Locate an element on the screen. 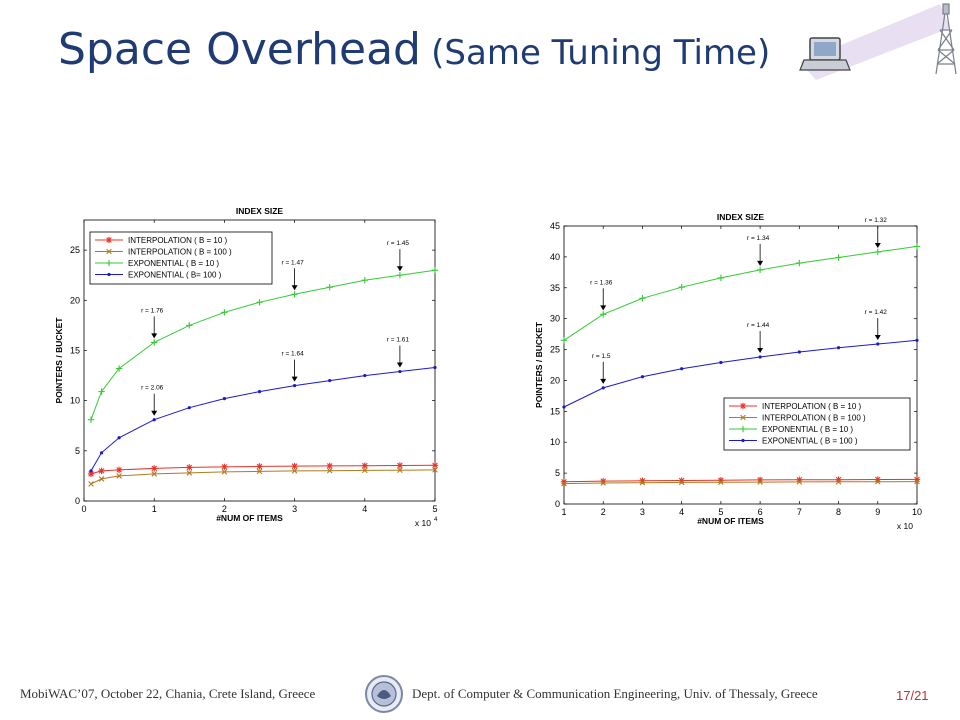  annotation-label: r = 1.34 is located at coordinates (758, 238).